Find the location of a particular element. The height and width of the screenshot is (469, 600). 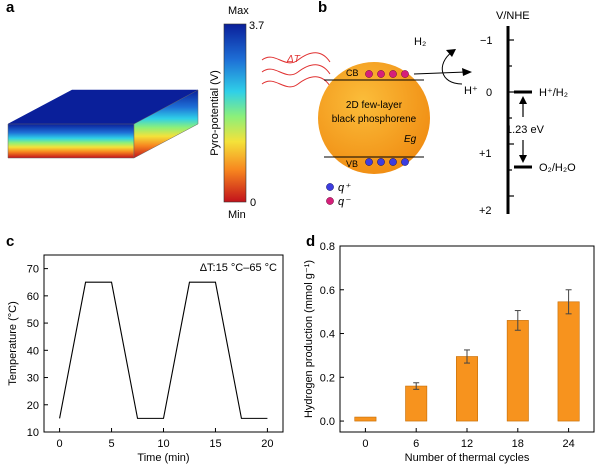

d-xtick-label: 18 is located at coordinates (518, 444).